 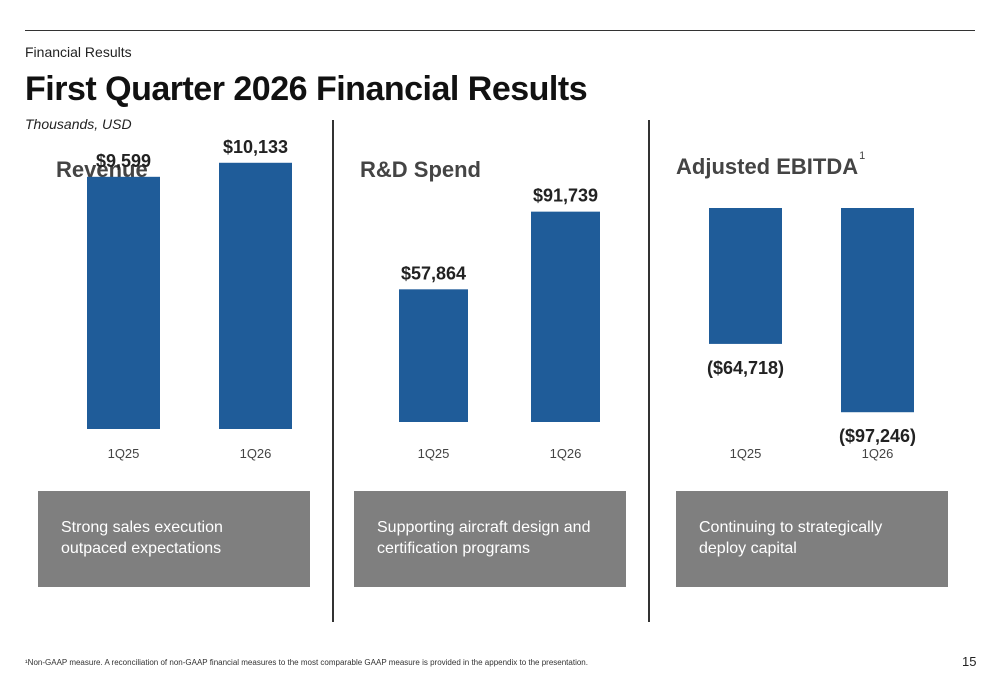 I want to click on revenue-category-label: 1Q26, so click(x=256, y=453).